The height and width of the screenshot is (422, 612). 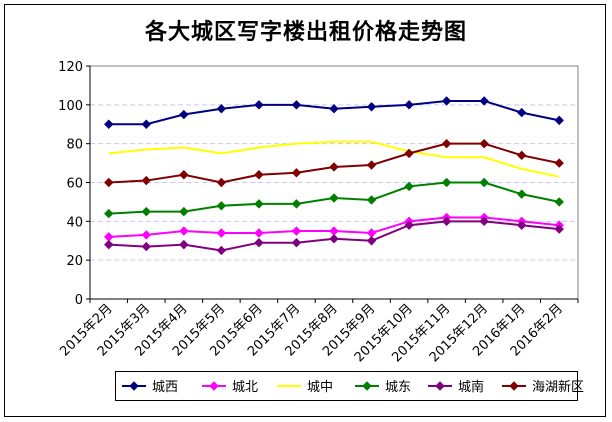 I want to click on legend-label: 城西, so click(x=165, y=387).